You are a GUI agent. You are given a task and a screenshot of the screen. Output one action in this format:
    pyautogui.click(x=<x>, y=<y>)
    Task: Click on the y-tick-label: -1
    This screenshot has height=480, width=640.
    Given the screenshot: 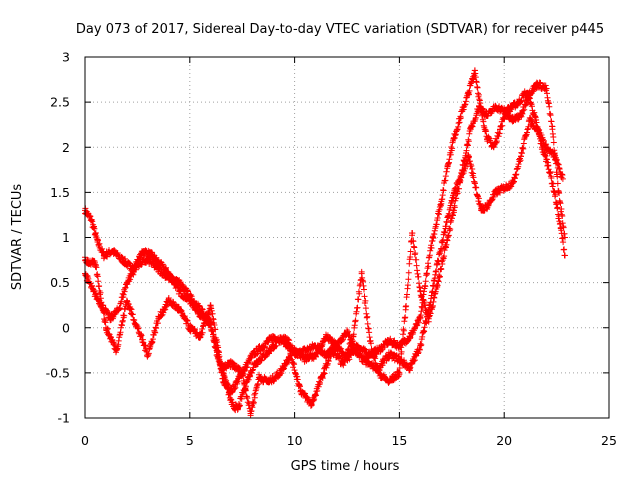 What is the action you would take?
    pyautogui.click(x=64, y=418)
    